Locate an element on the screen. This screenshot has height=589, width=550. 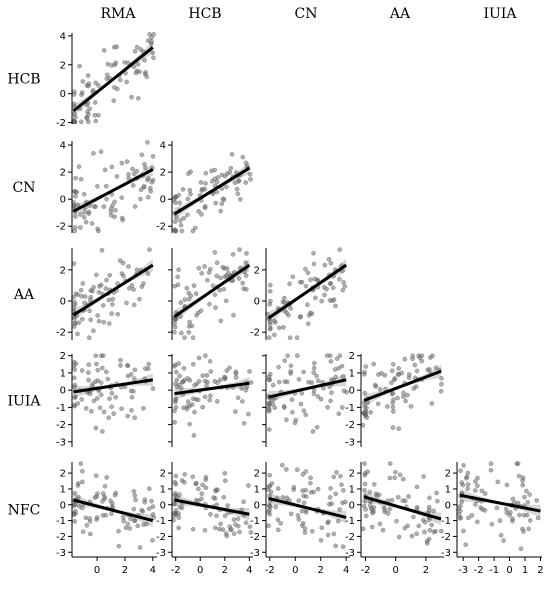
panel-aa-vs-rma: -2 0 2 is located at coordinates (105, 294).